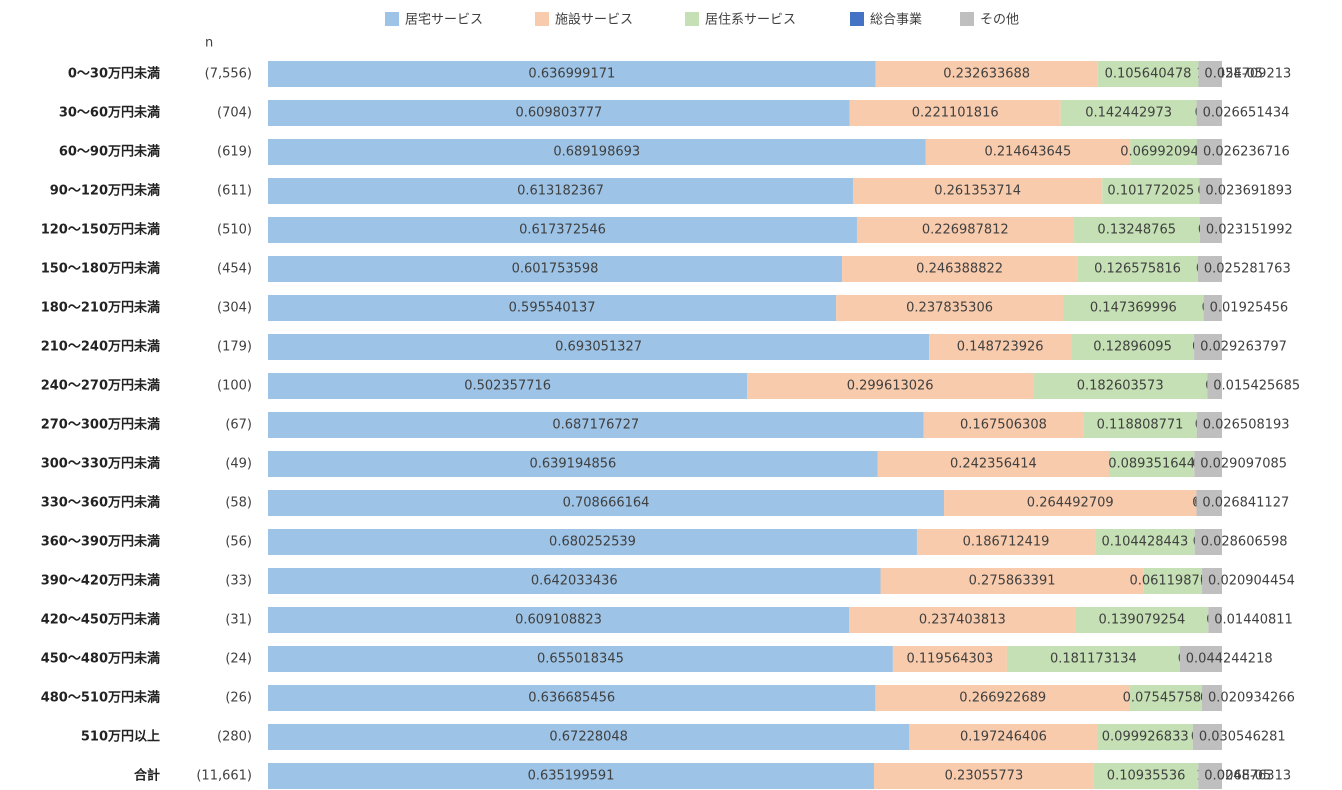  What do you see at coordinates (1246, 425) in the screenshot?
I see `data-label: 0.026508193` at bounding box center [1246, 425].